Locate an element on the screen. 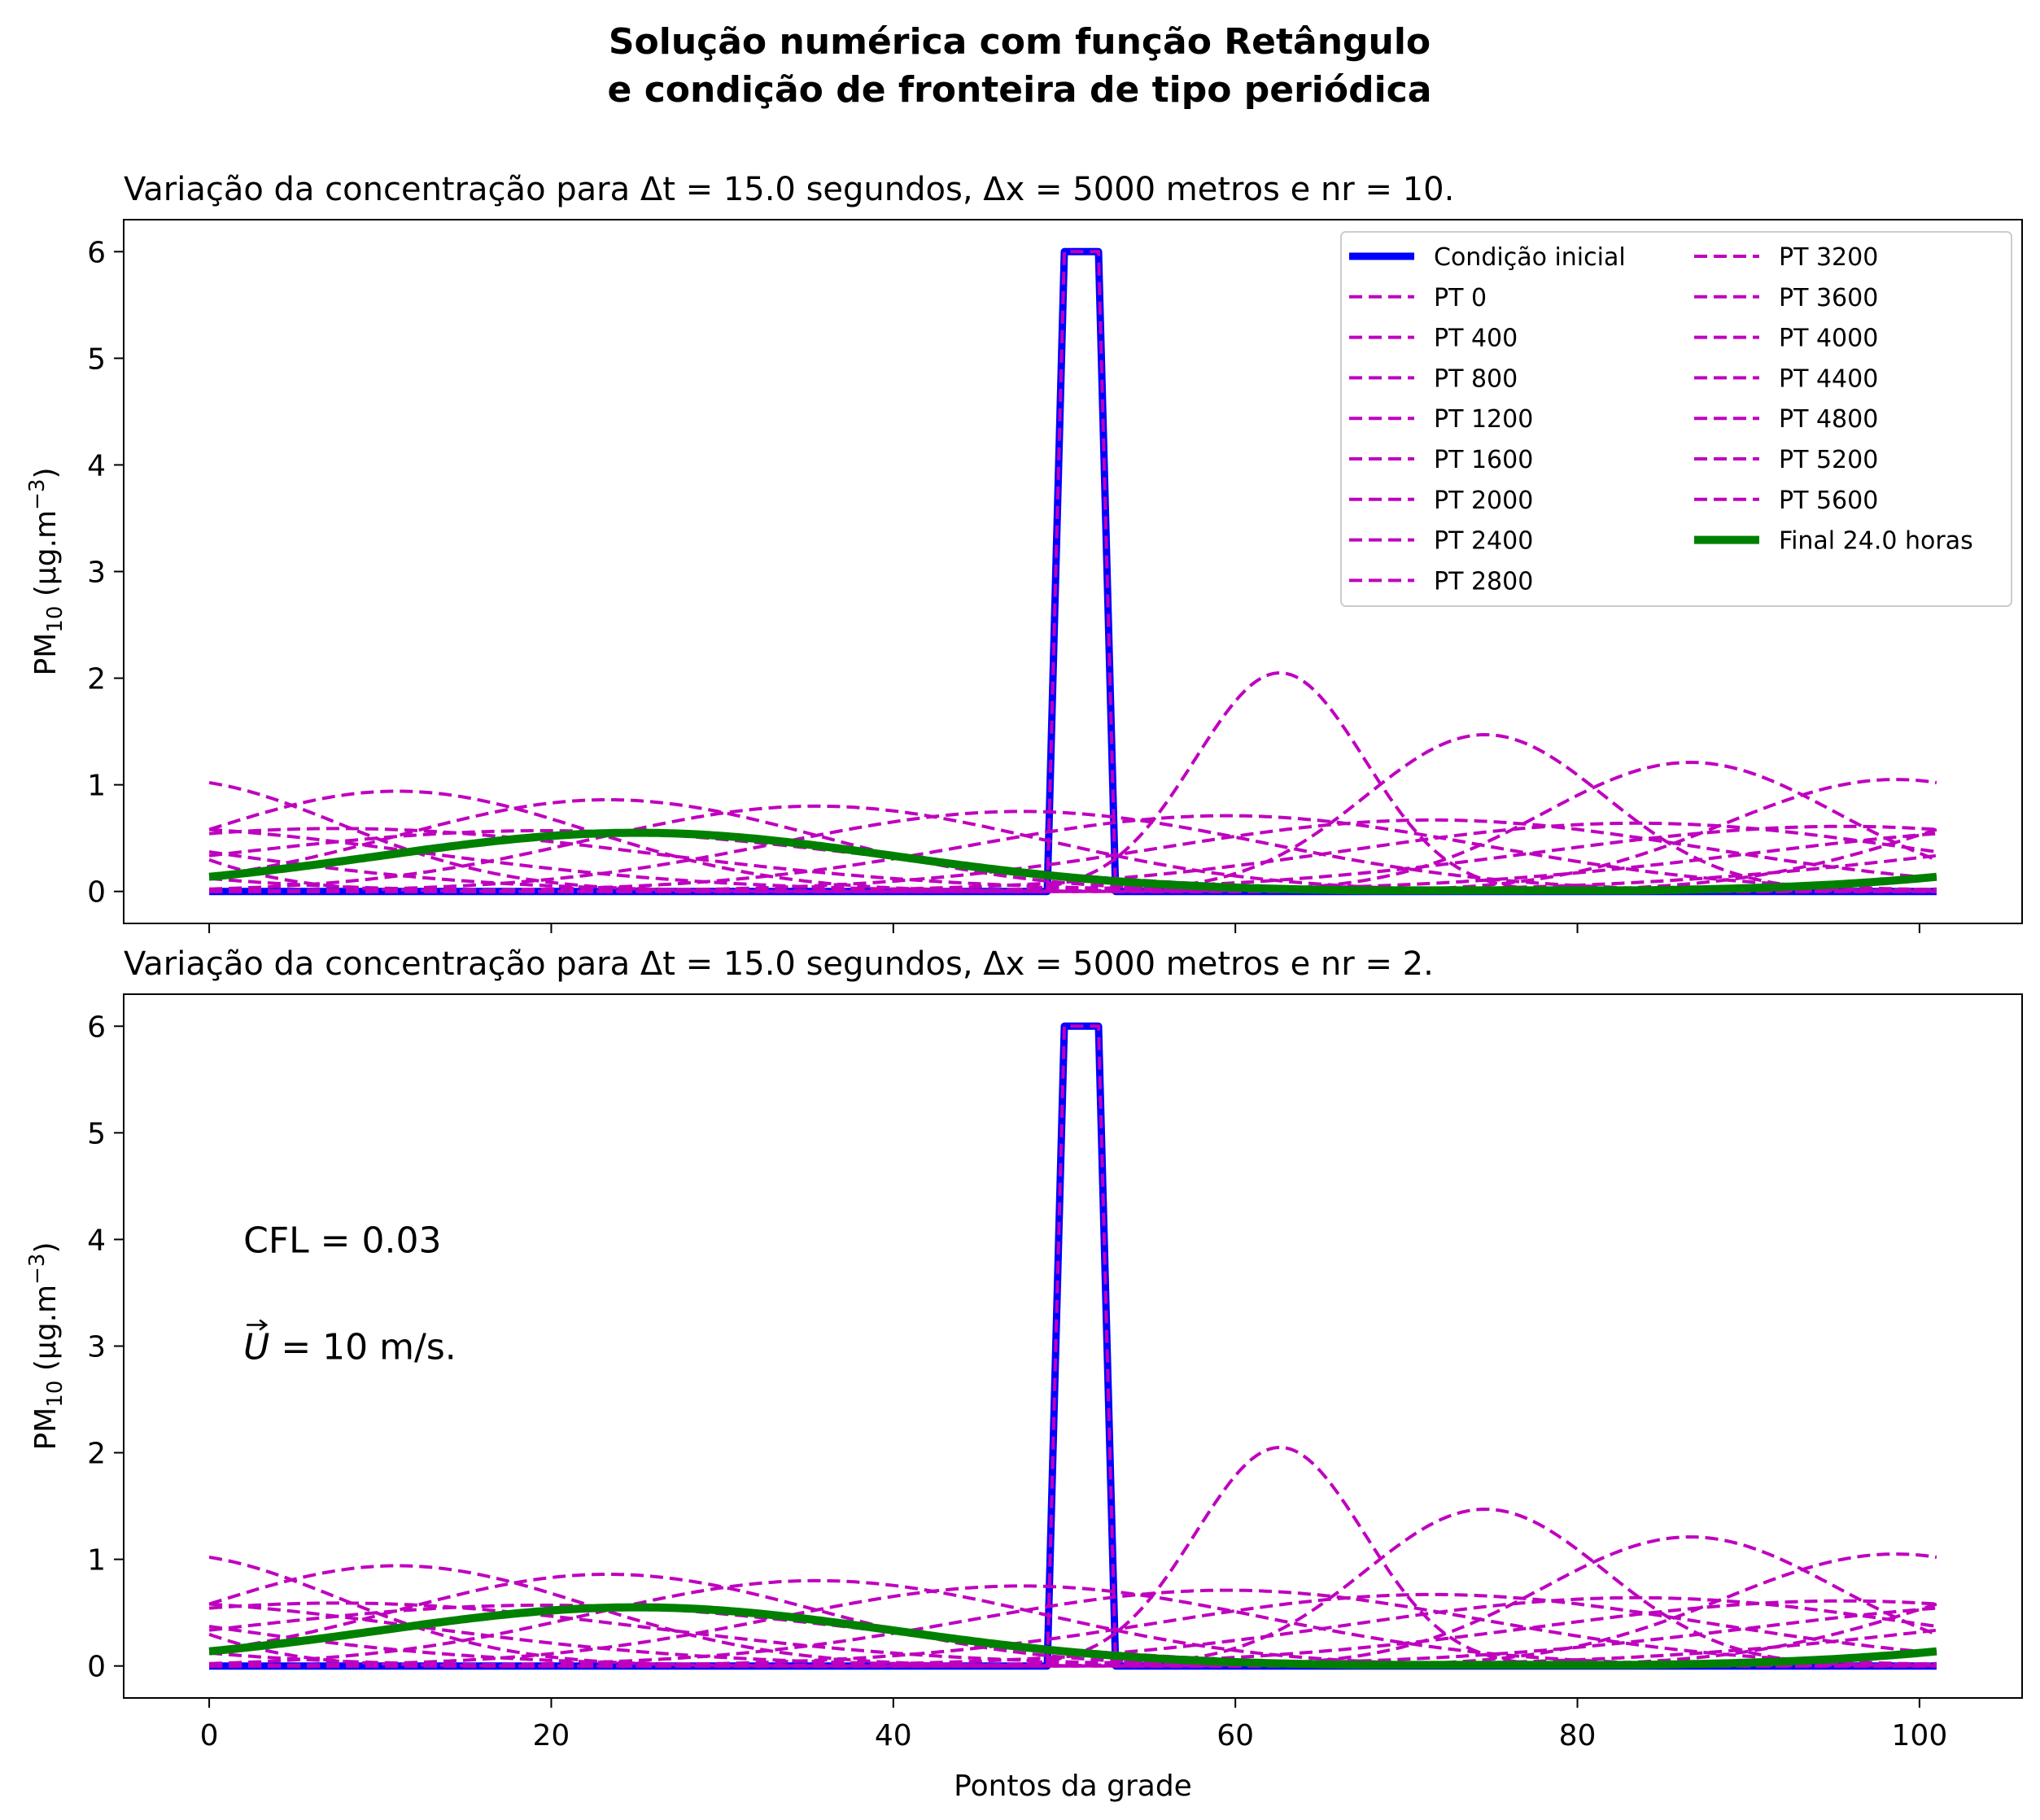  legend-label: PT 5200 is located at coordinates (1829, 460).